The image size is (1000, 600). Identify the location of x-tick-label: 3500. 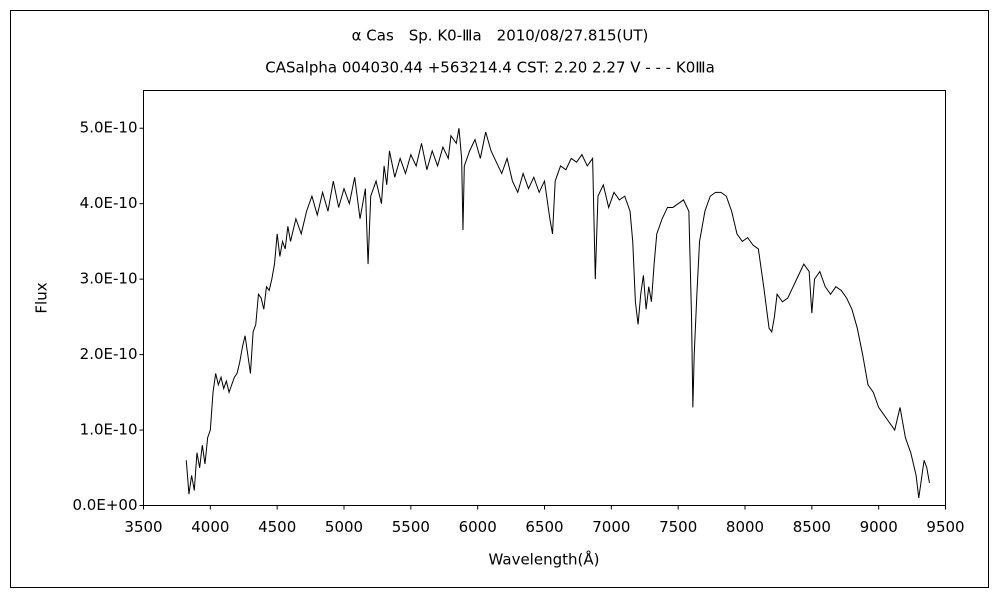
(143, 527).